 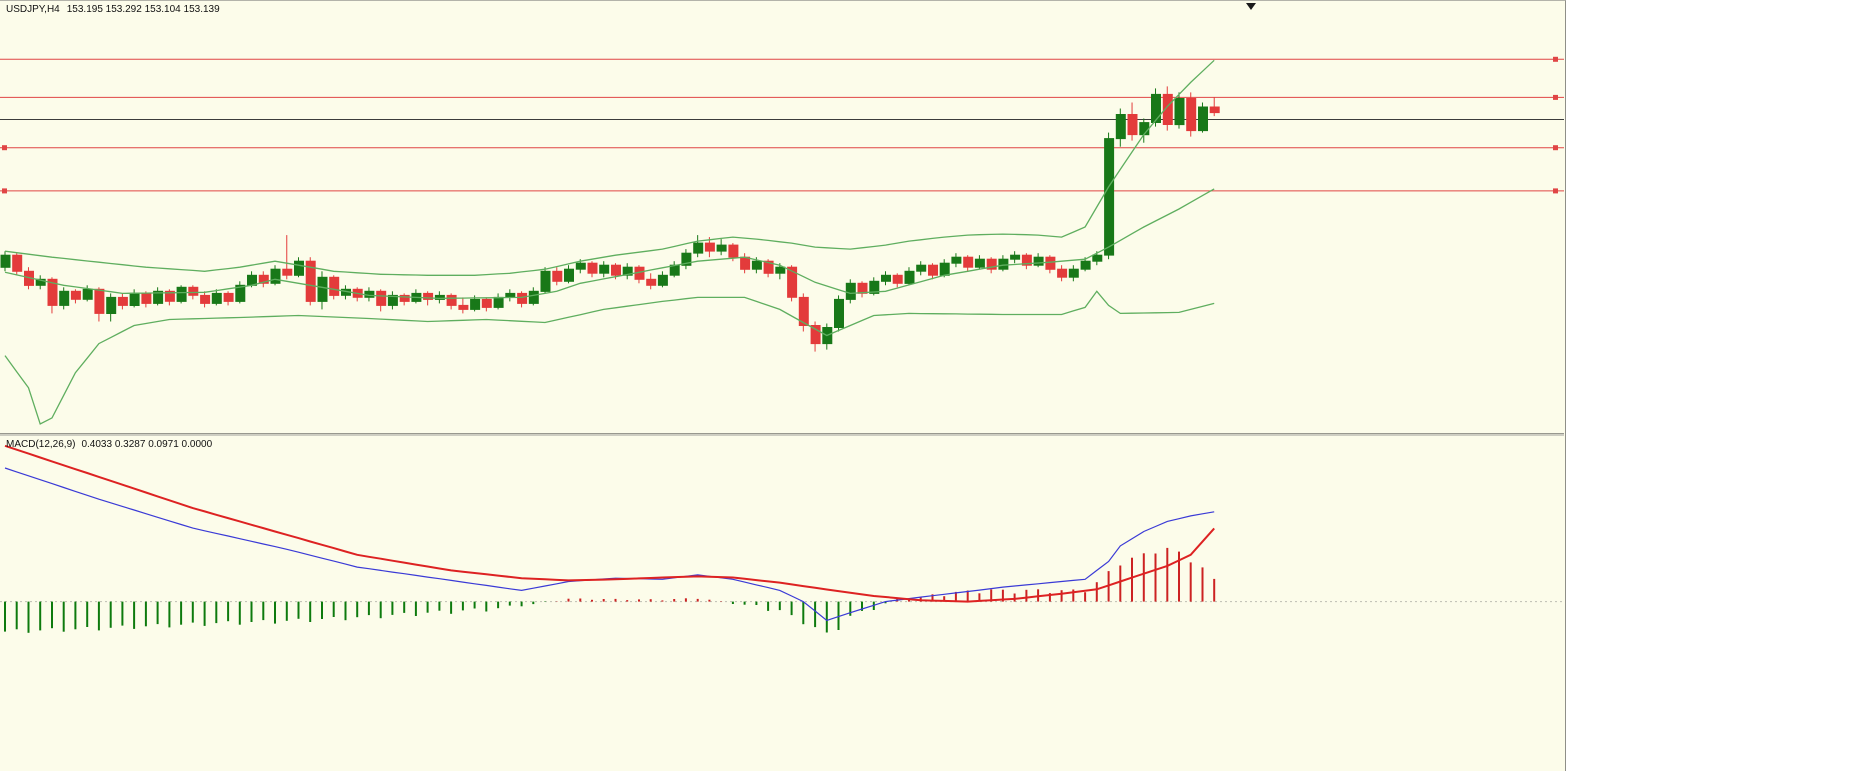 What do you see at coordinates (112, 444) in the screenshot?
I see `macd-status-line: MACD(12,26,9) 0.4033 0.3287 0.0971 0.0000` at bounding box center [112, 444].